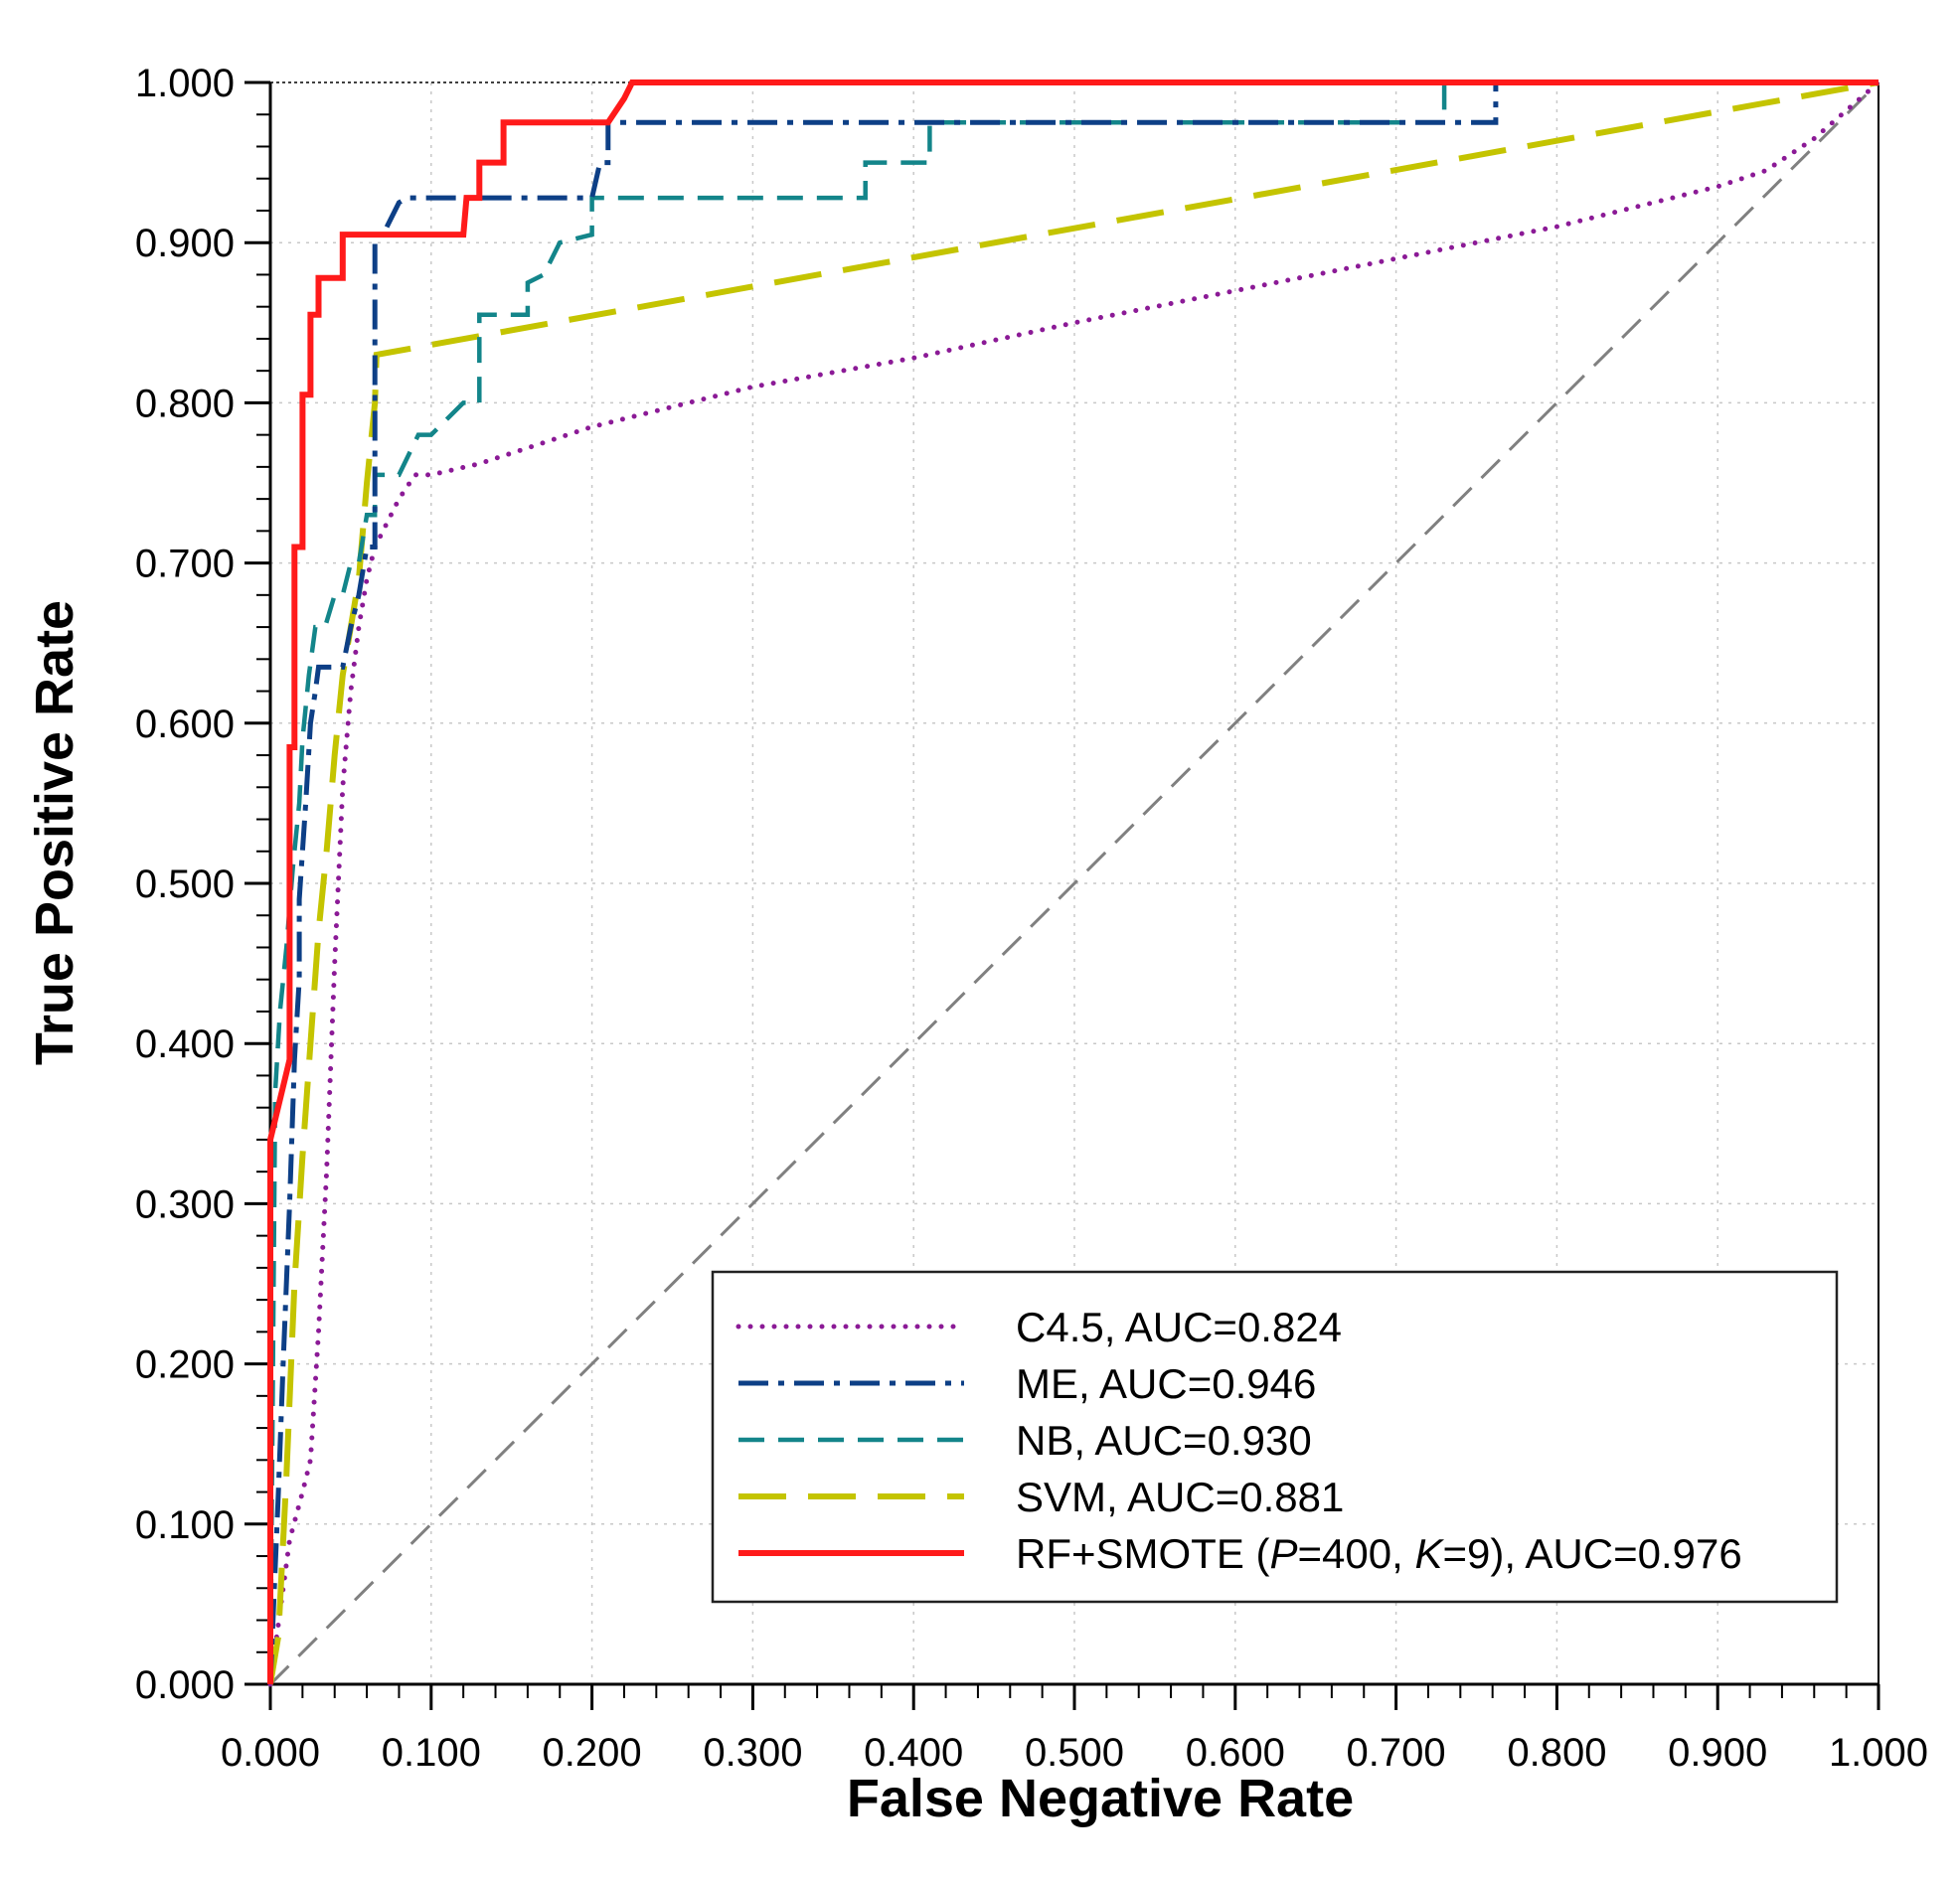 This screenshot has height=1880, width=1960. Describe the element at coordinates (752, 1753) in the screenshot. I see `x-tick-label: 0.300` at that location.